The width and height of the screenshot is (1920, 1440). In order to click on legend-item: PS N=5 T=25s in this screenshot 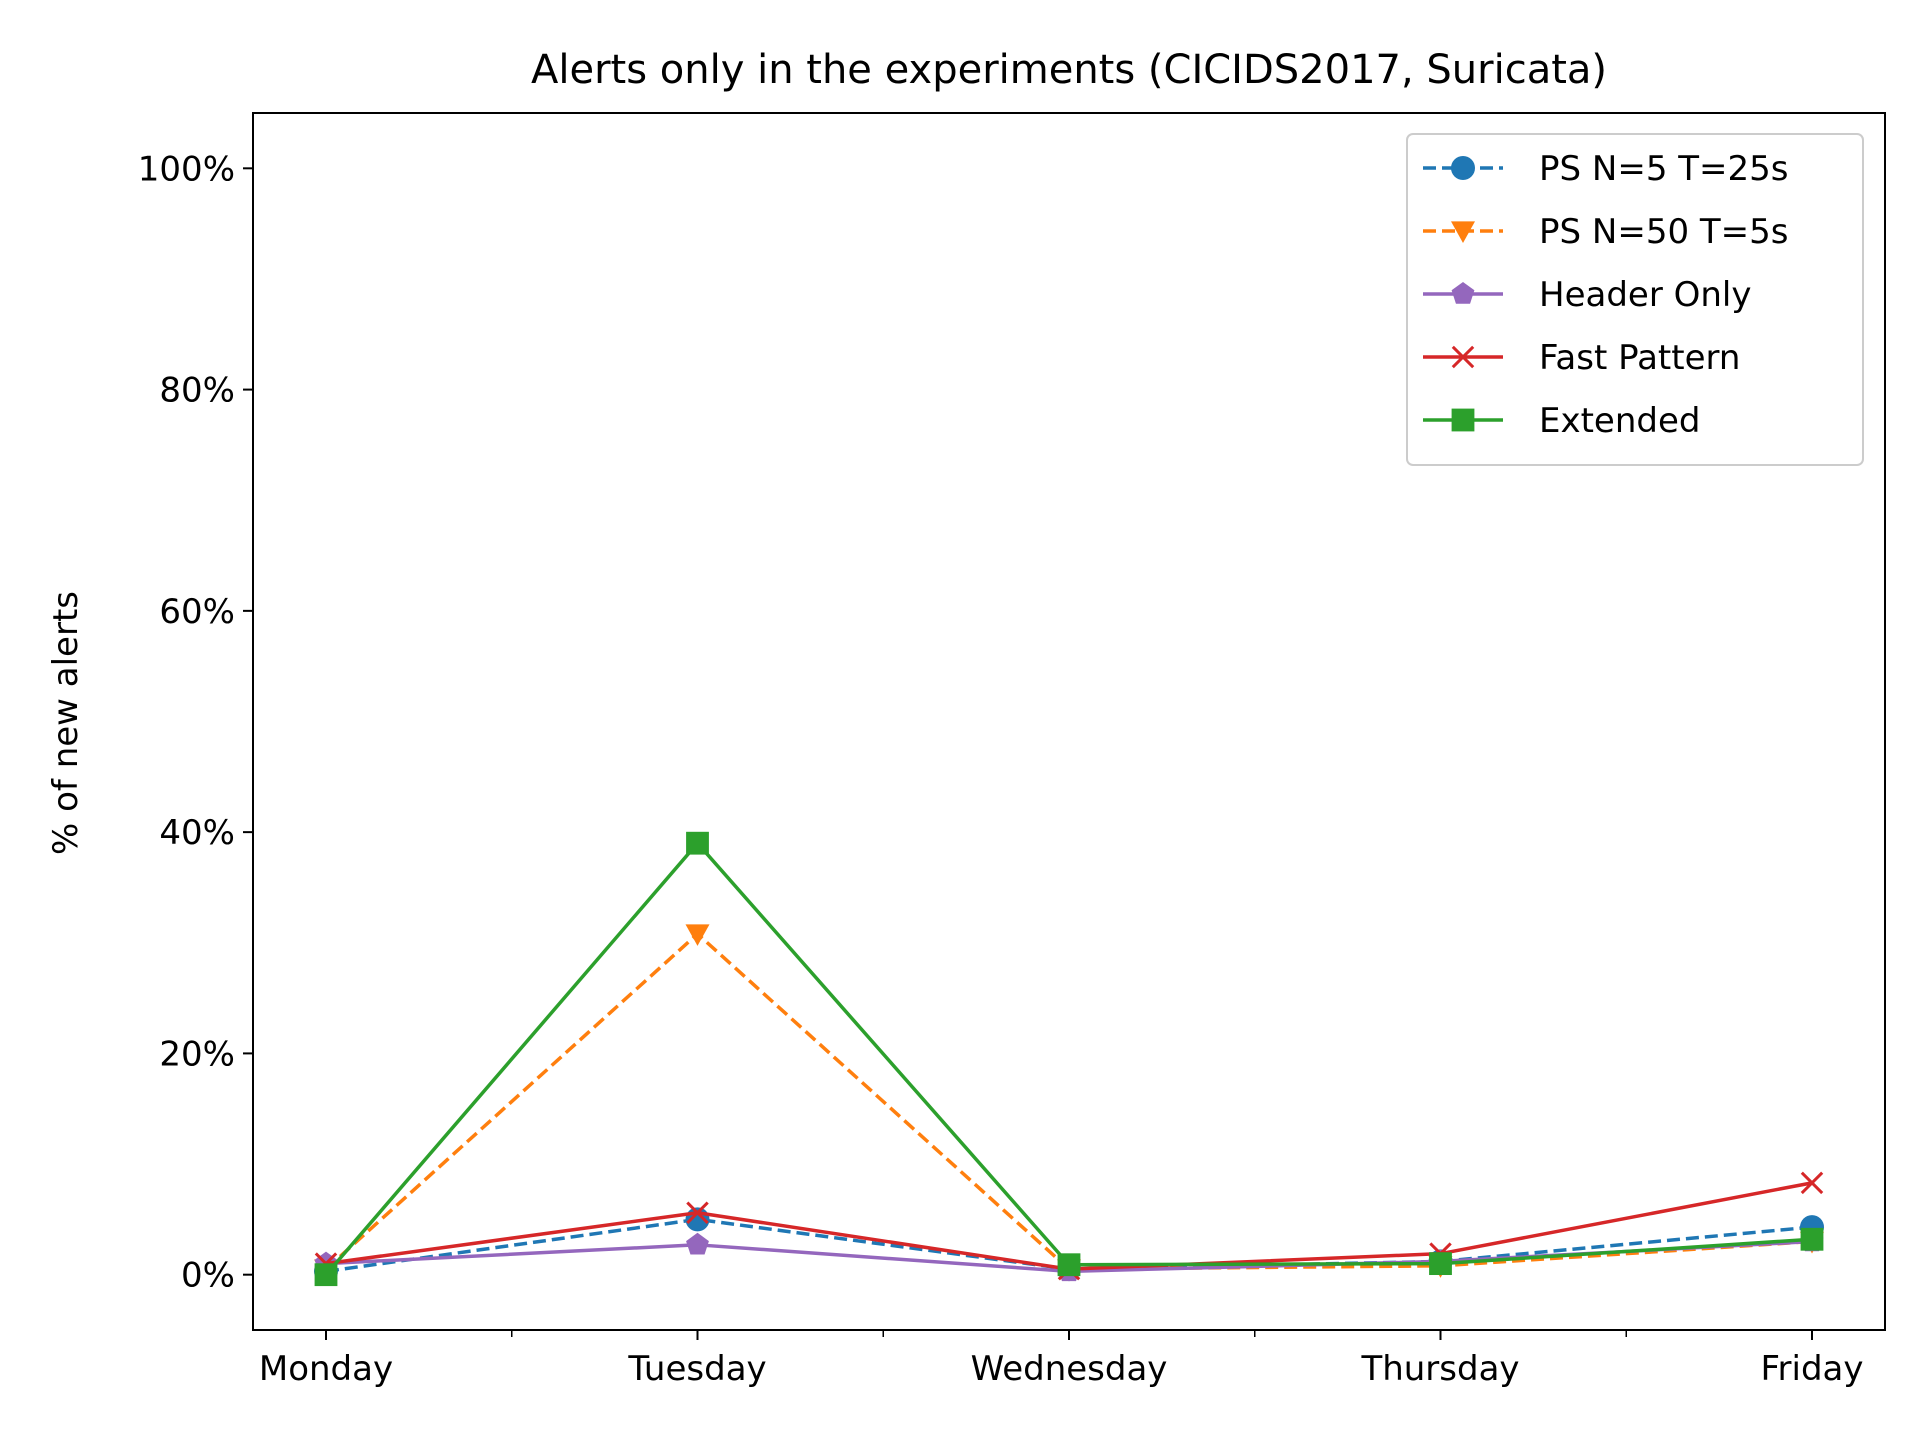, I will do `click(1606, 169)`.